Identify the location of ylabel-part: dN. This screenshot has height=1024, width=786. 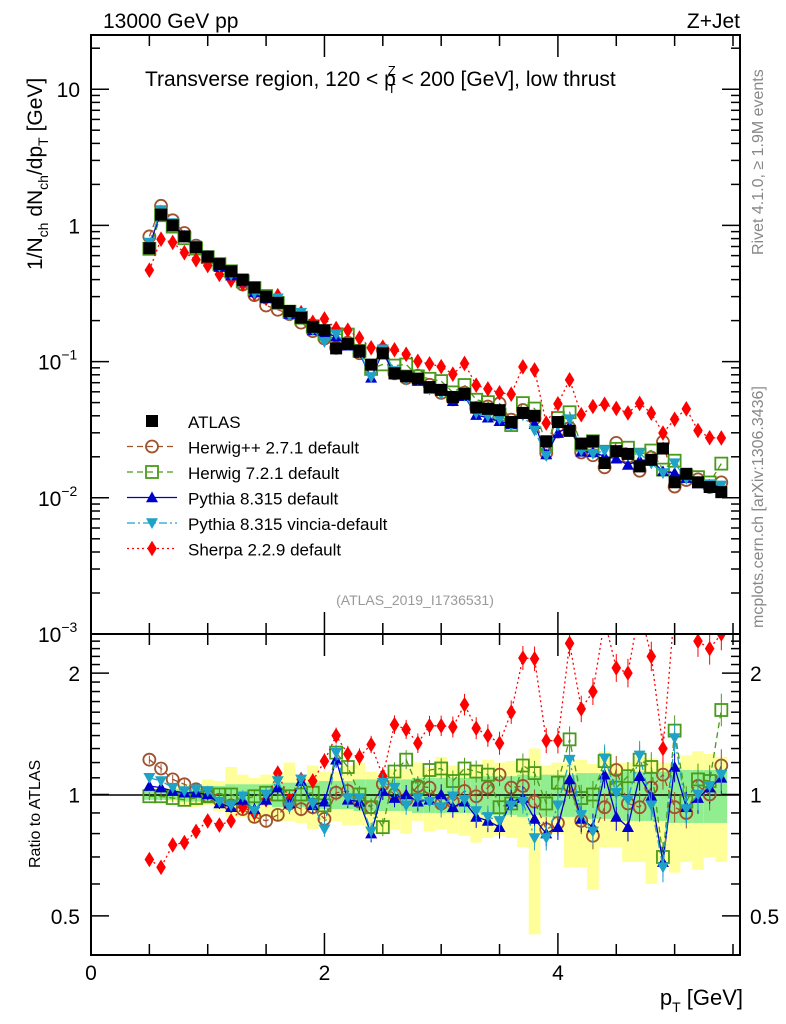
(35, 206).